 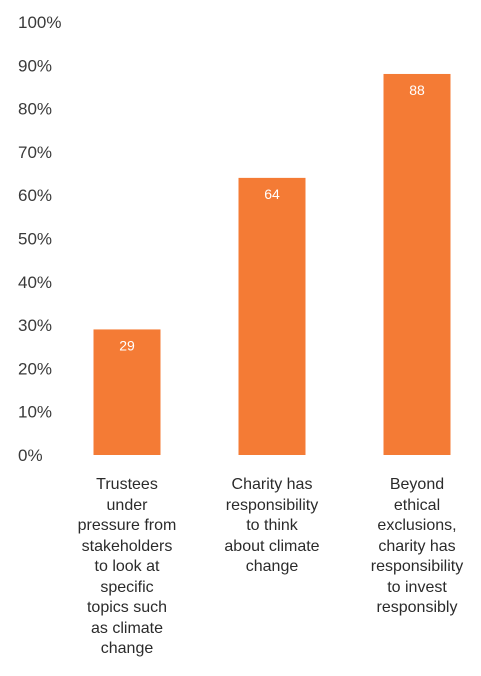 I want to click on y-tick-label: 10%, so click(x=35, y=412).